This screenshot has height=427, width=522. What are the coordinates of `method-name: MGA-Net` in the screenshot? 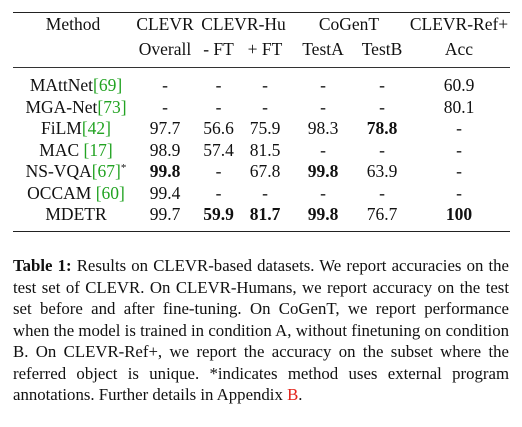 It's located at (61, 106).